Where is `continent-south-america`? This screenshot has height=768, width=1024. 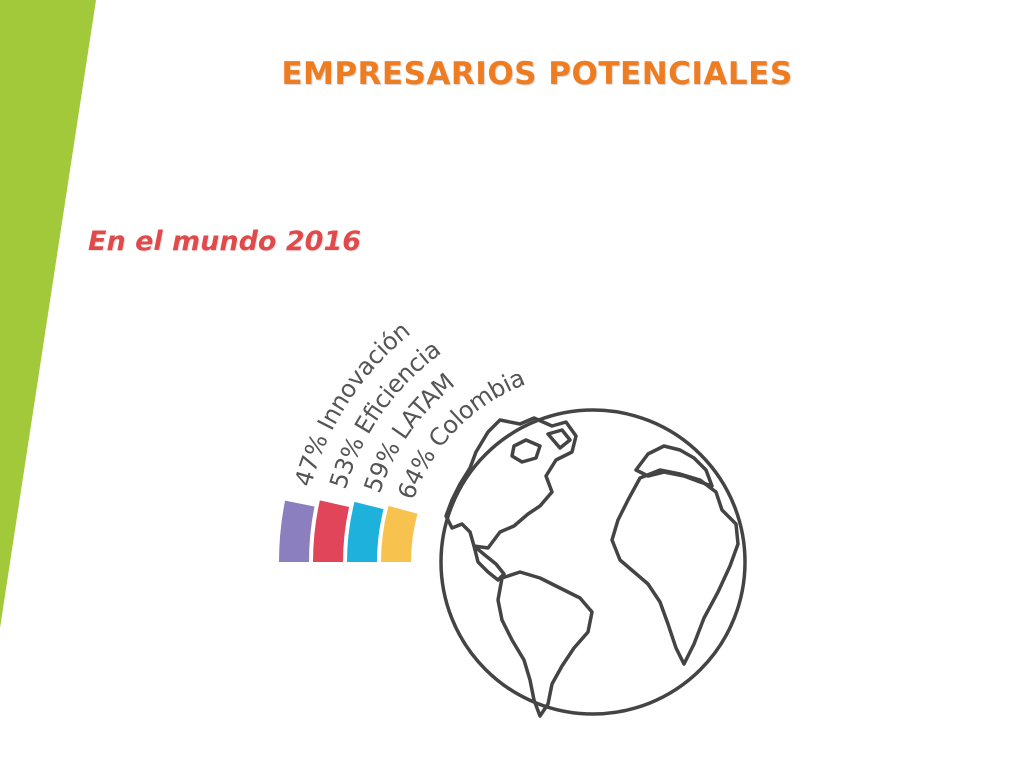 continent-south-america is located at coordinates (545, 644).